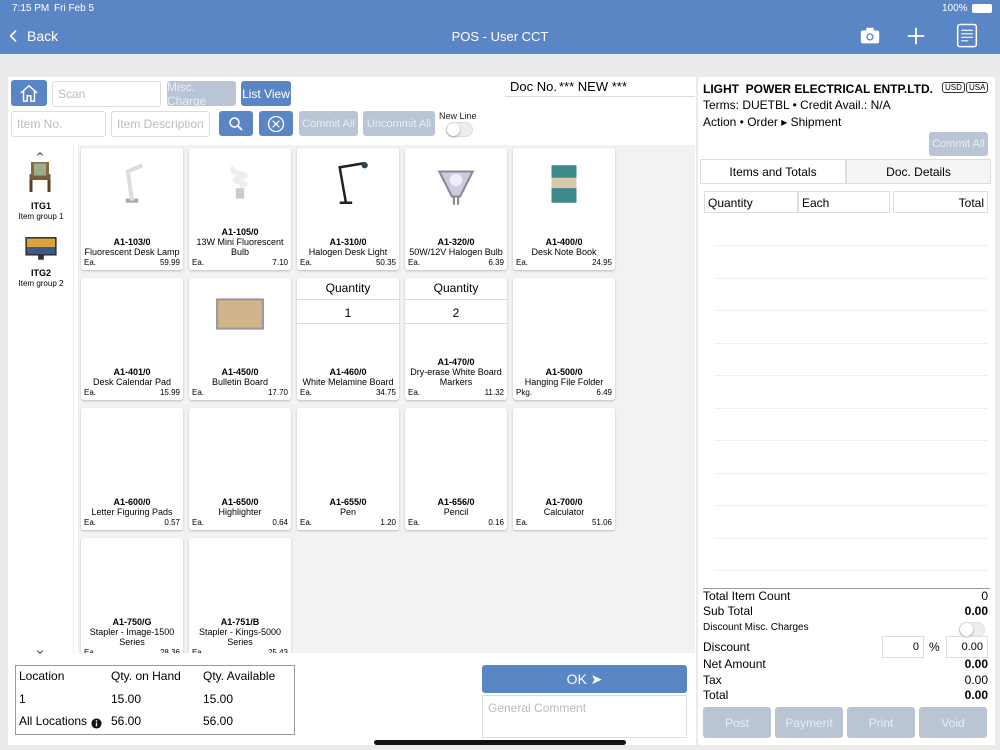  What do you see at coordinates (58, 124) in the screenshot?
I see `item-no-input: Item No.` at bounding box center [58, 124].